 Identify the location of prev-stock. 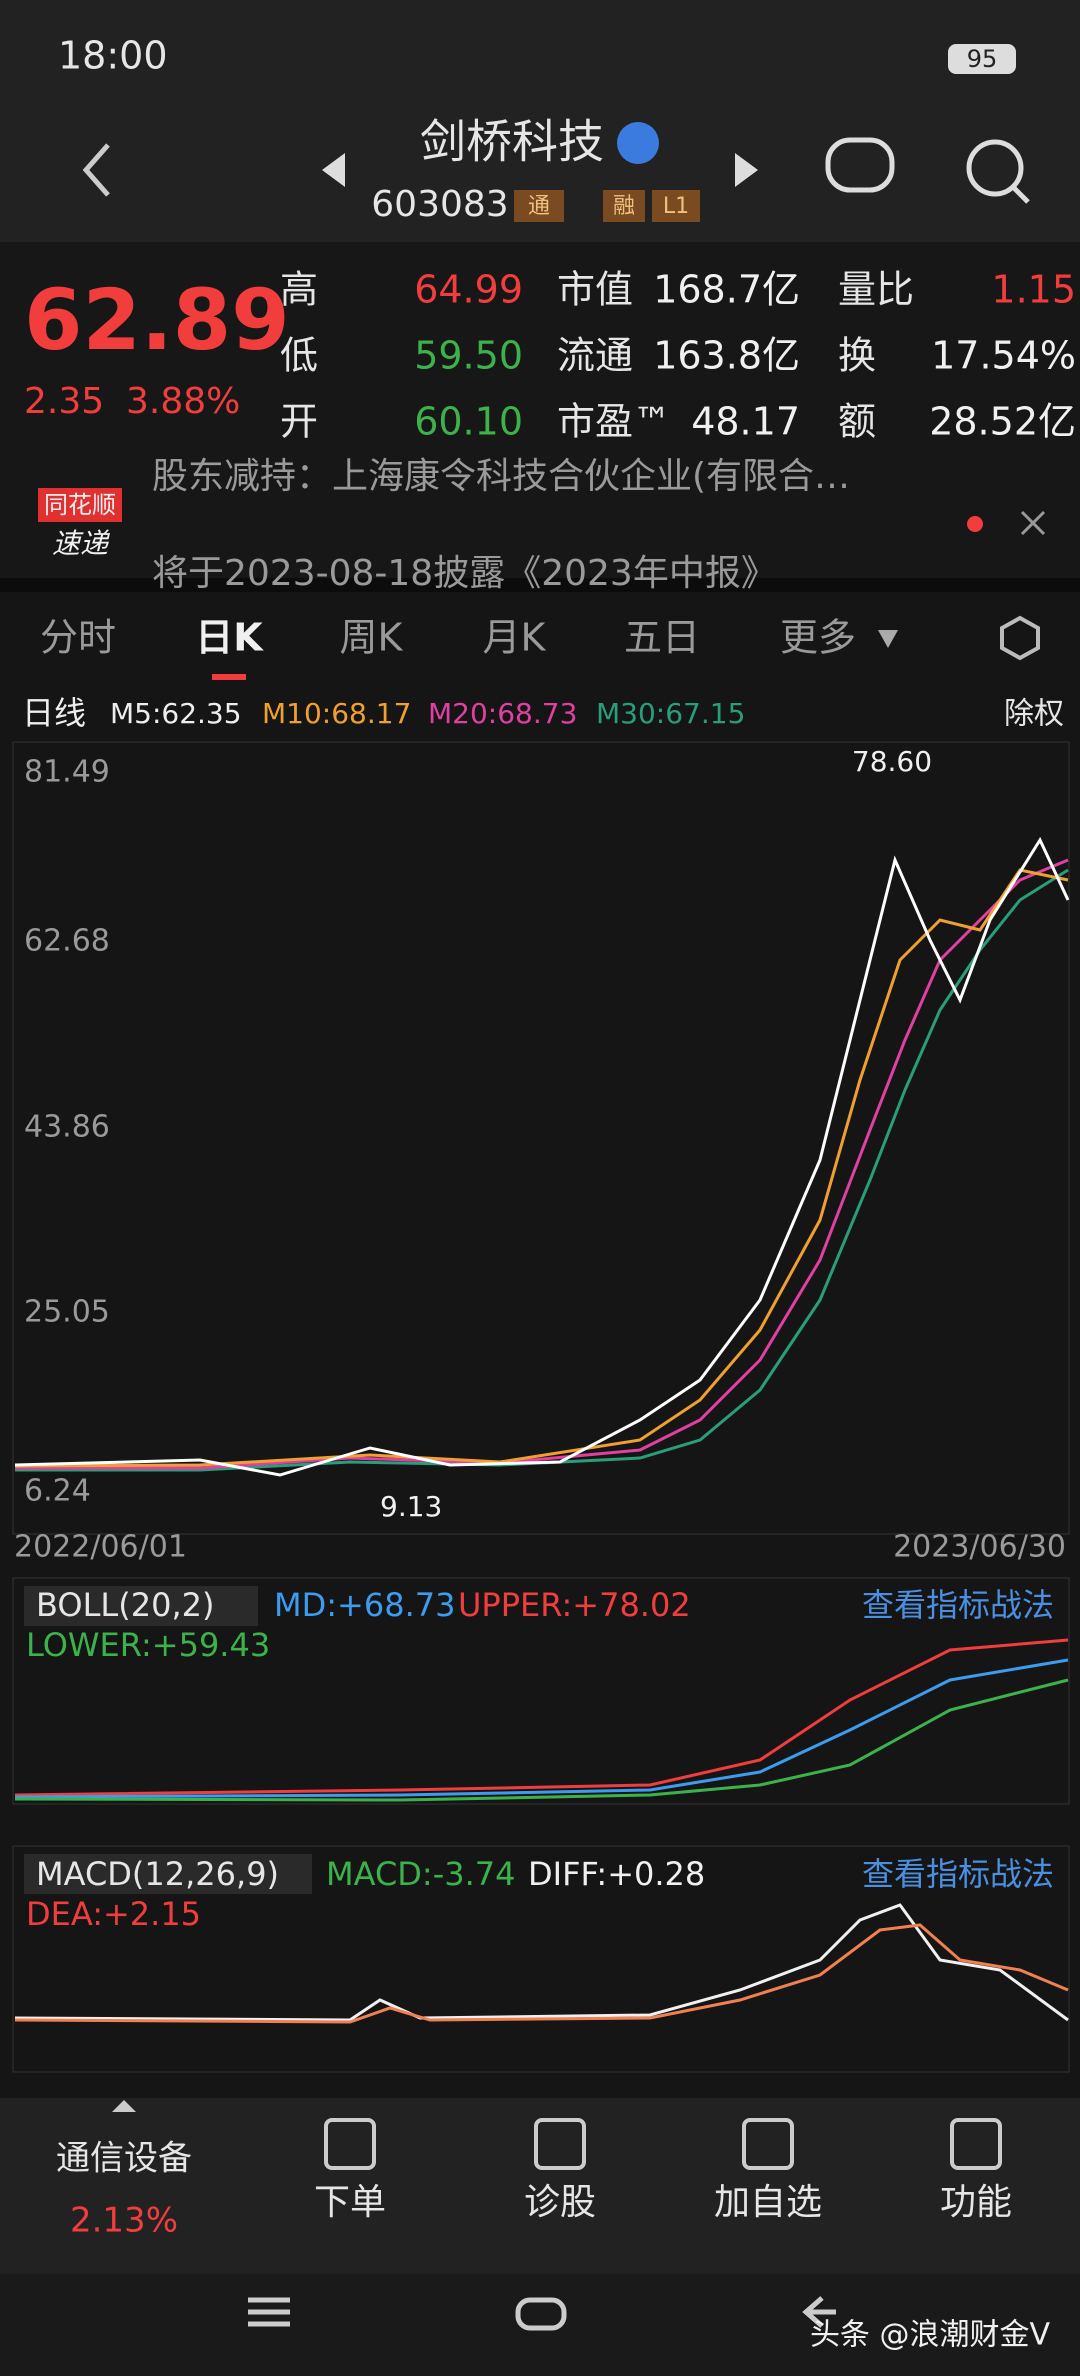
(333, 170).